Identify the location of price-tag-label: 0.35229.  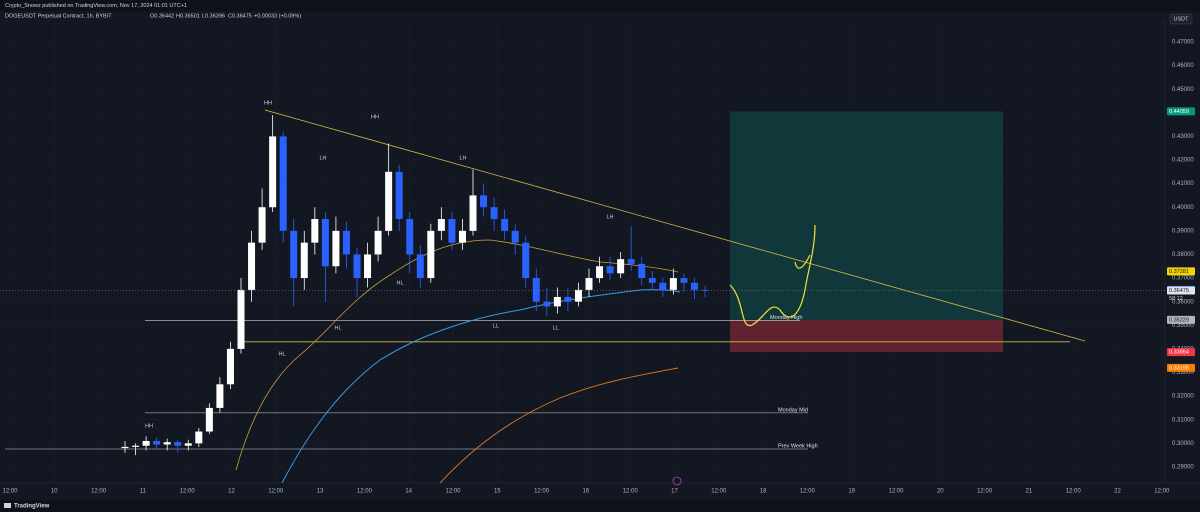
(1179, 320).